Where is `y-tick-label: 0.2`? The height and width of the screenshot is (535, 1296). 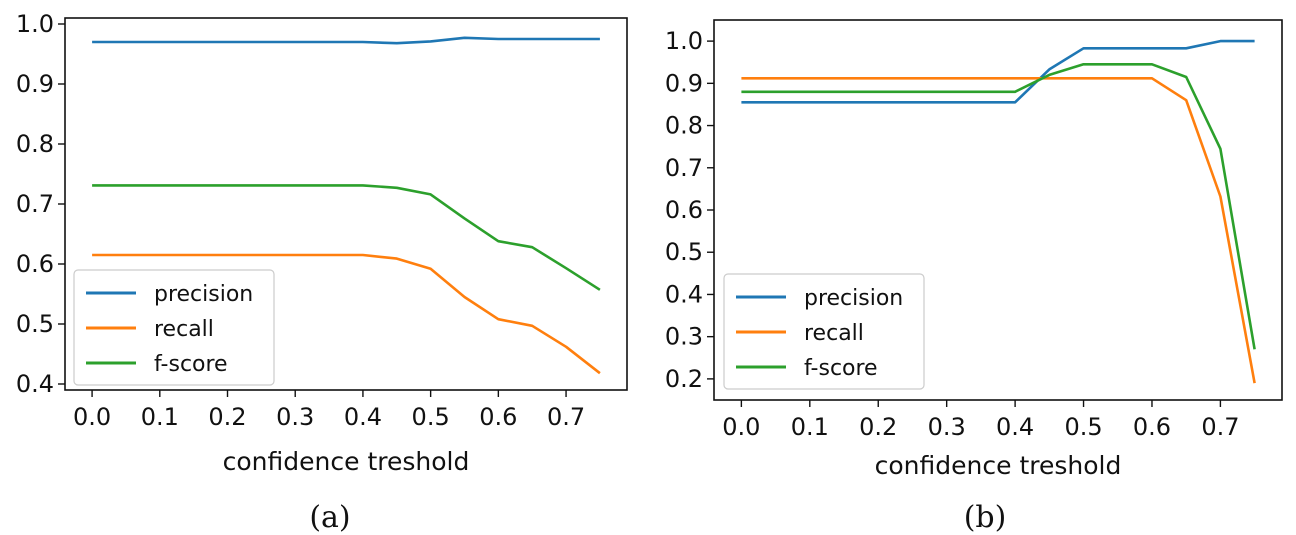 y-tick-label: 0.2 is located at coordinates (684, 379).